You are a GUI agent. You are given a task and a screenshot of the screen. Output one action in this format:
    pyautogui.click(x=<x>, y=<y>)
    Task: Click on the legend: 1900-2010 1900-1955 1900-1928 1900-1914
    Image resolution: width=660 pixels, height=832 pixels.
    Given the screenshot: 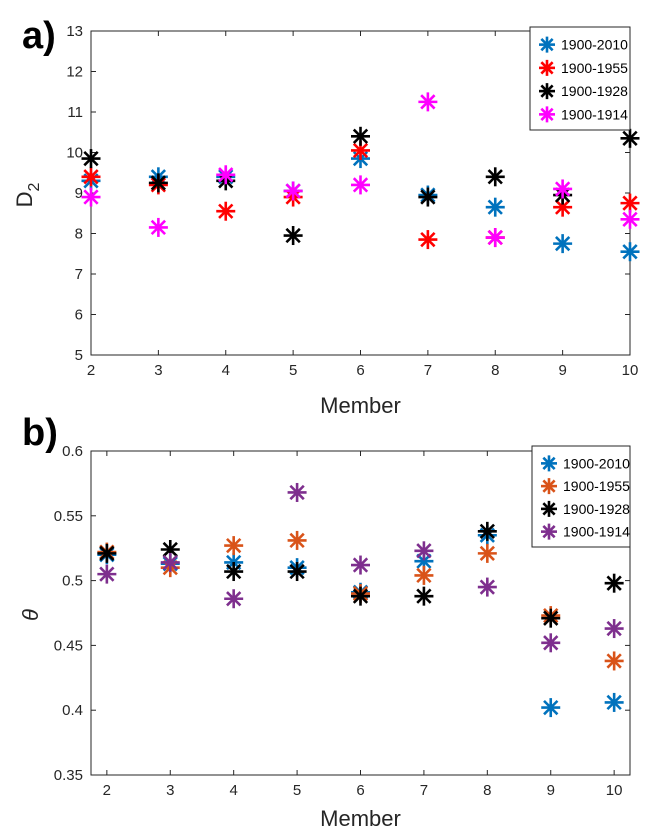 What is the action you would take?
    pyautogui.click(x=581, y=496)
    